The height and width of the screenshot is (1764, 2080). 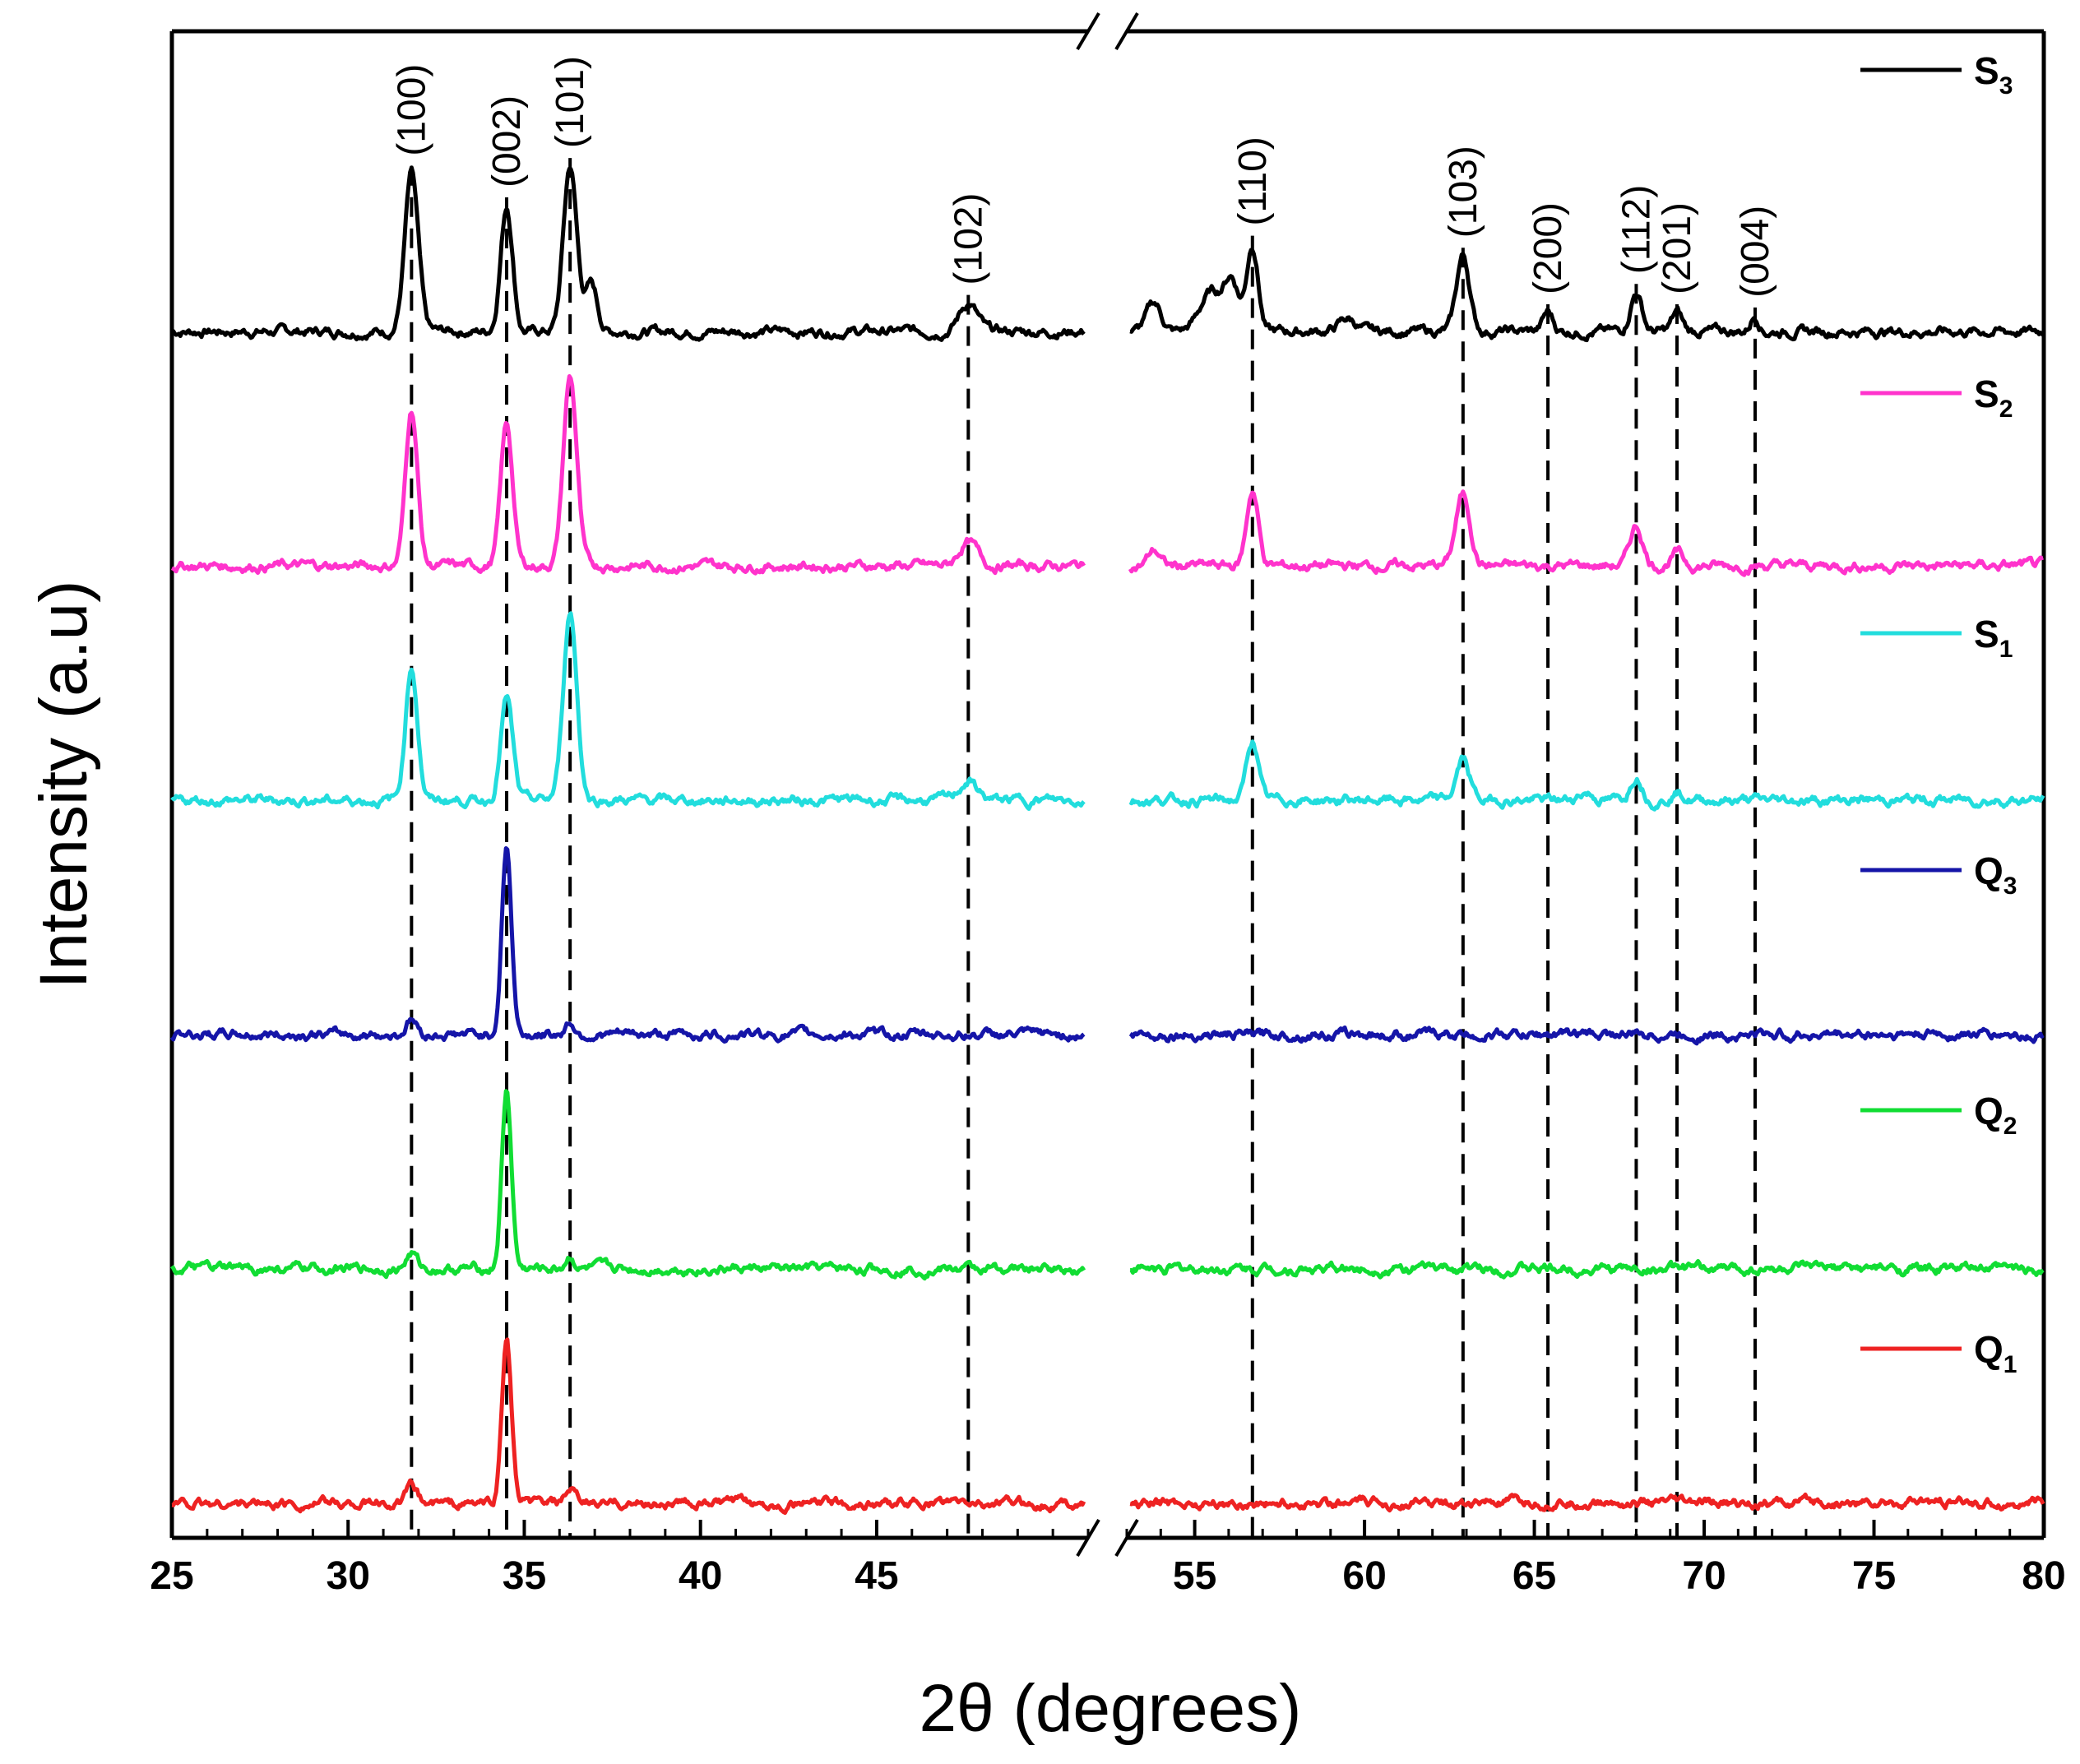 I want to click on x-axis-ticks: 25 30 35 40 45 55 60 65 70 75 80, so click(x=1108, y=1559).